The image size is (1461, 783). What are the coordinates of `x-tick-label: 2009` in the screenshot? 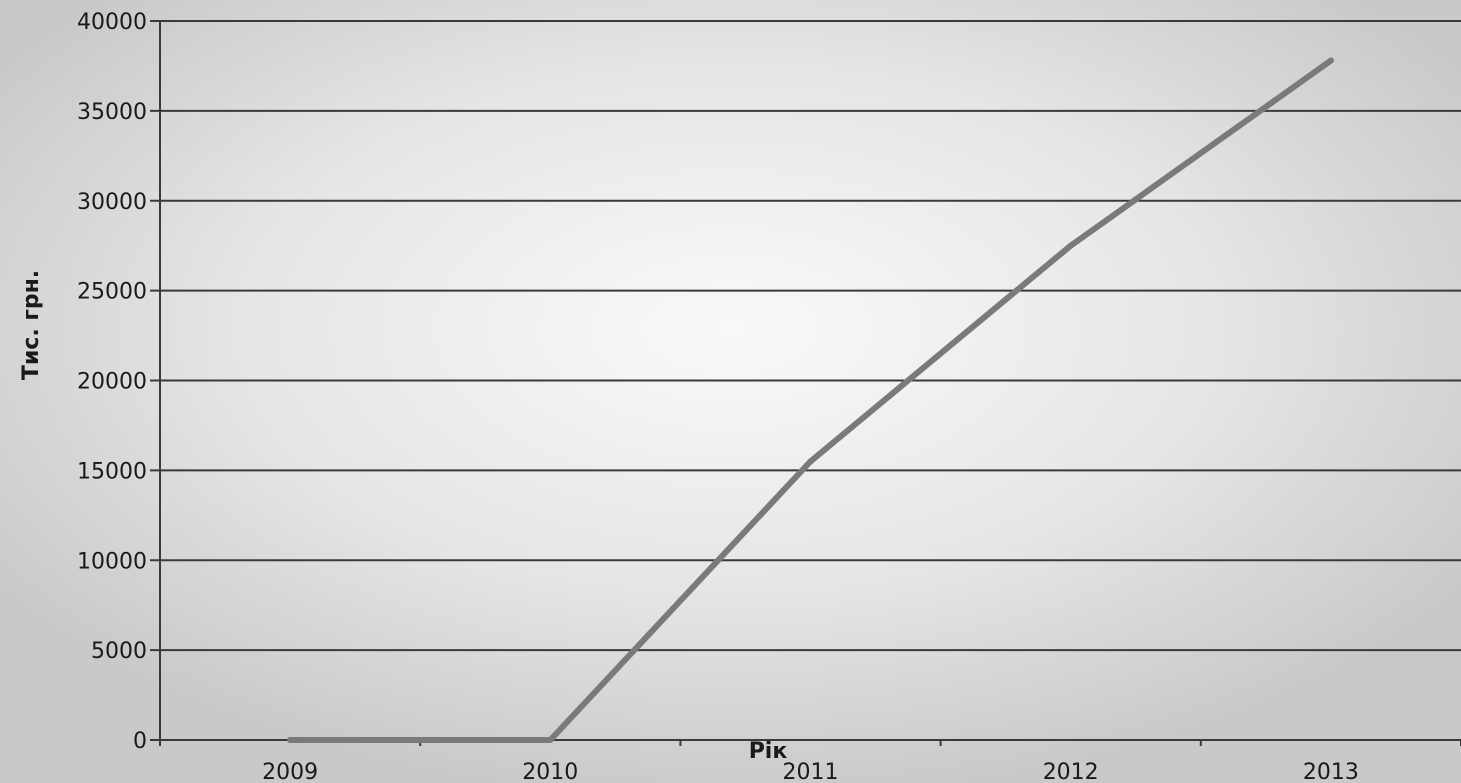 It's located at (290, 771).